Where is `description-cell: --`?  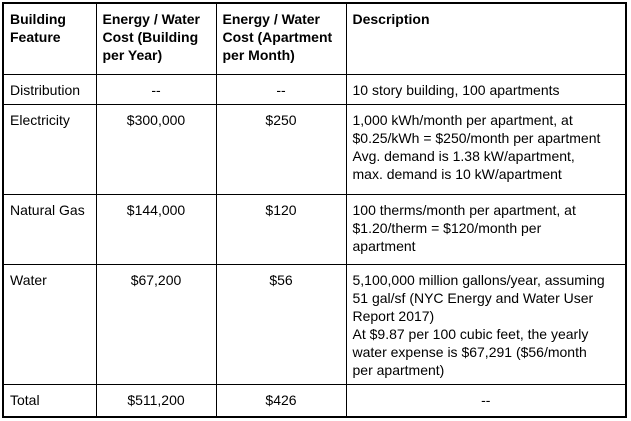
description-cell: -- is located at coordinates (486, 400).